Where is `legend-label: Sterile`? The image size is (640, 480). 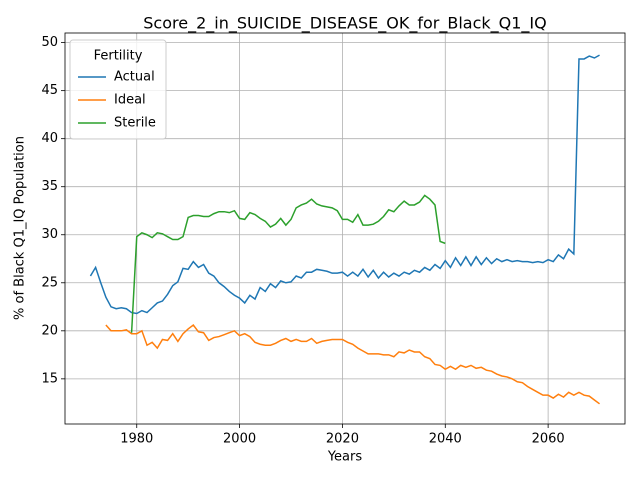
legend-label: Sterile is located at coordinates (135, 123).